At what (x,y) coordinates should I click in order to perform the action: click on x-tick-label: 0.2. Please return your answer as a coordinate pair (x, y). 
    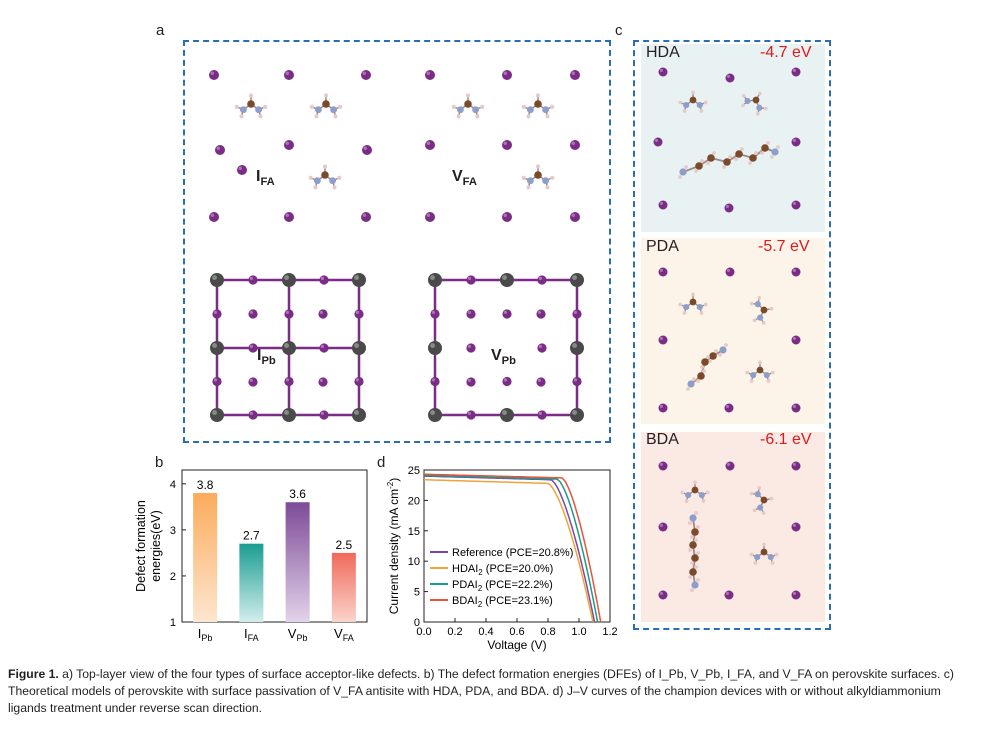
    Looking at the image, I should click on (454, 632).